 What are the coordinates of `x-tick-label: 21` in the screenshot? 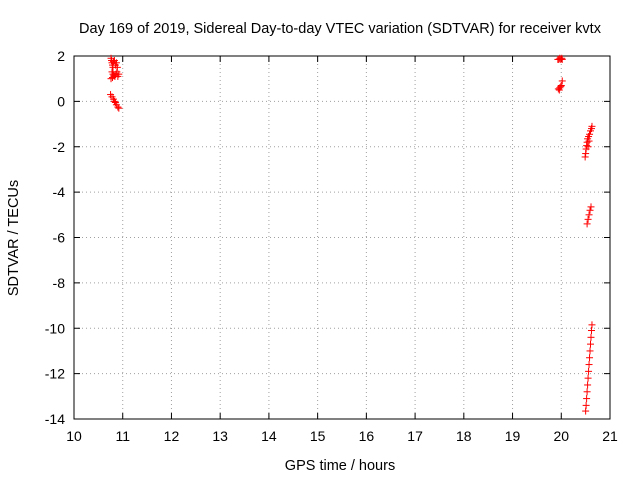 It's located at (610, 436).